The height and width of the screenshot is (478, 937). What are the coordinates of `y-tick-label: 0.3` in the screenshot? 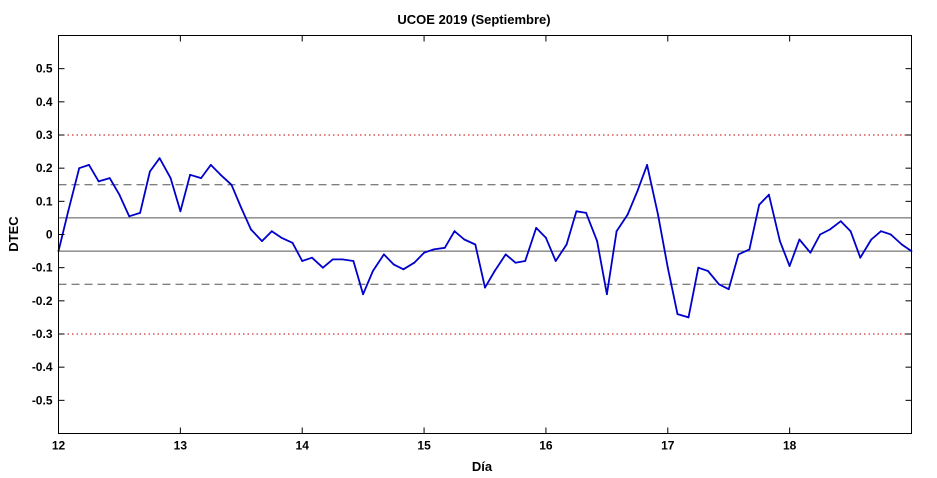 It's located at (44, 135).